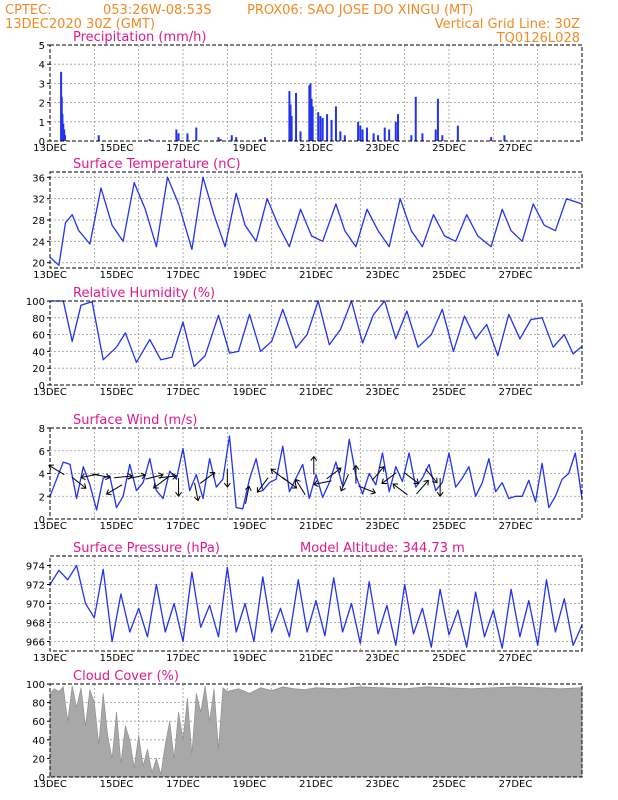 The height and width of the screenshot is (800, 618). Describe the element at coordinates (316, 730) in the screenshot. I see `cloud-frame` at that location.